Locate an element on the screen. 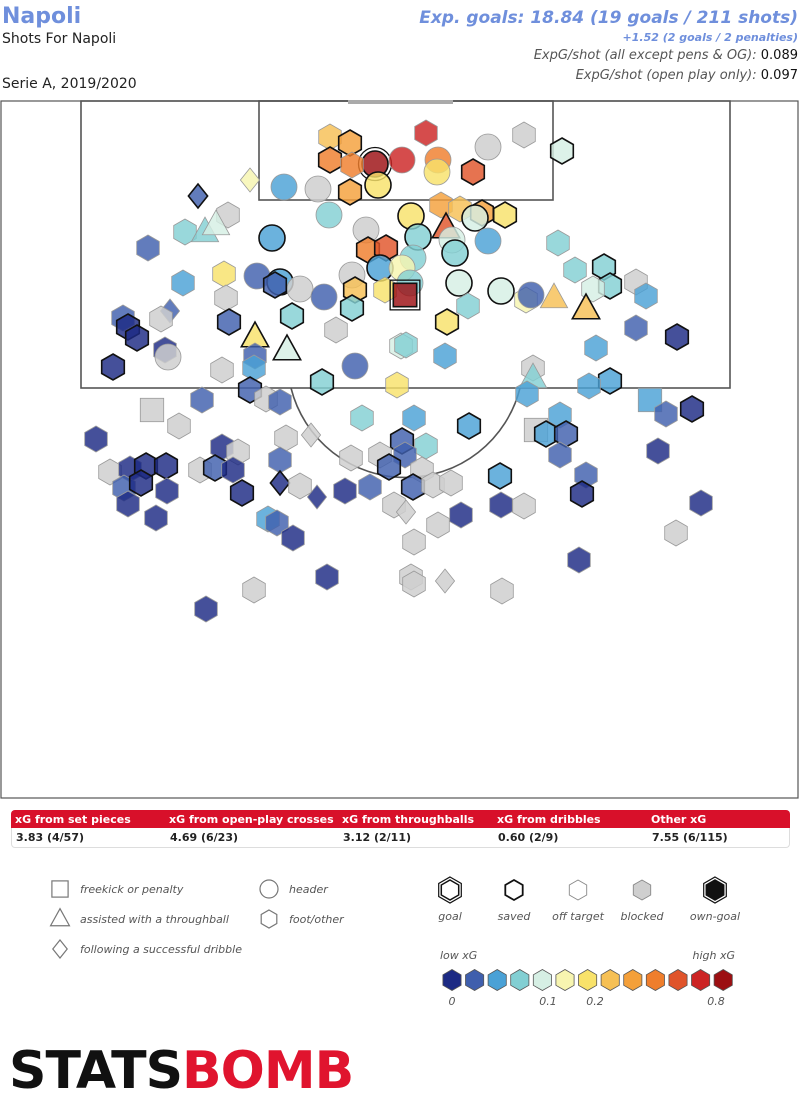 The height and width of the screenshot is (1110, 800). legend-low-label: low xG is located at coordinates (458, 955).